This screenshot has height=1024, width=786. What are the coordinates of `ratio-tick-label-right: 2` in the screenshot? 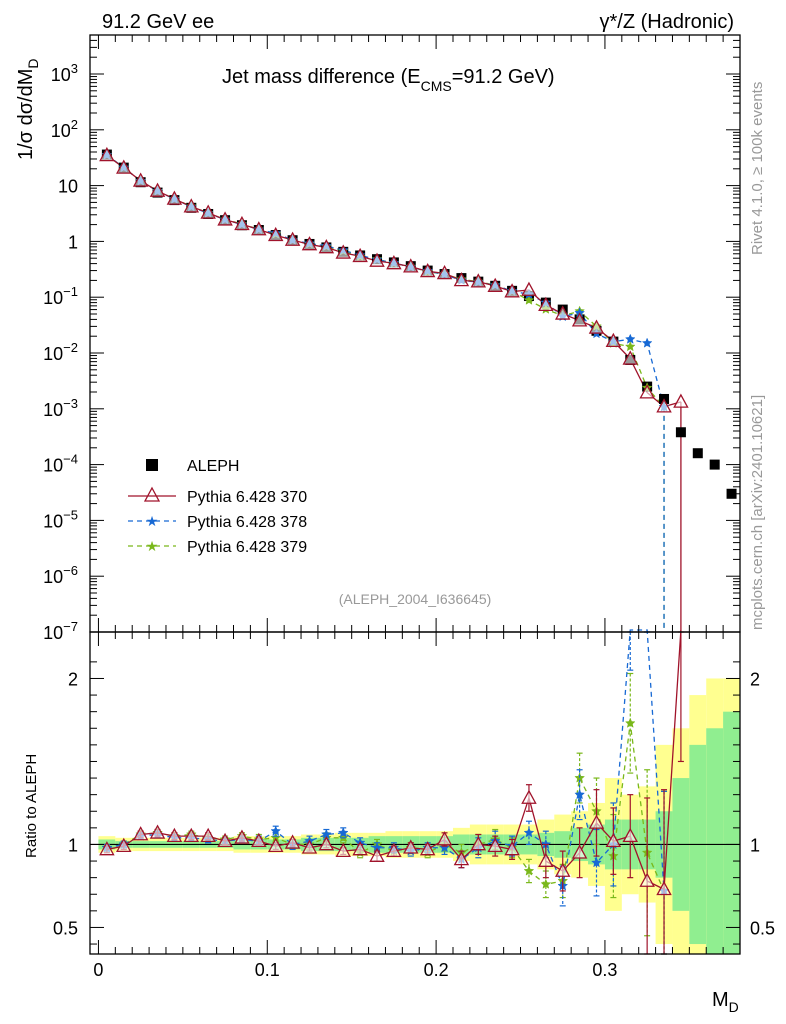 It's located at (755, 679).